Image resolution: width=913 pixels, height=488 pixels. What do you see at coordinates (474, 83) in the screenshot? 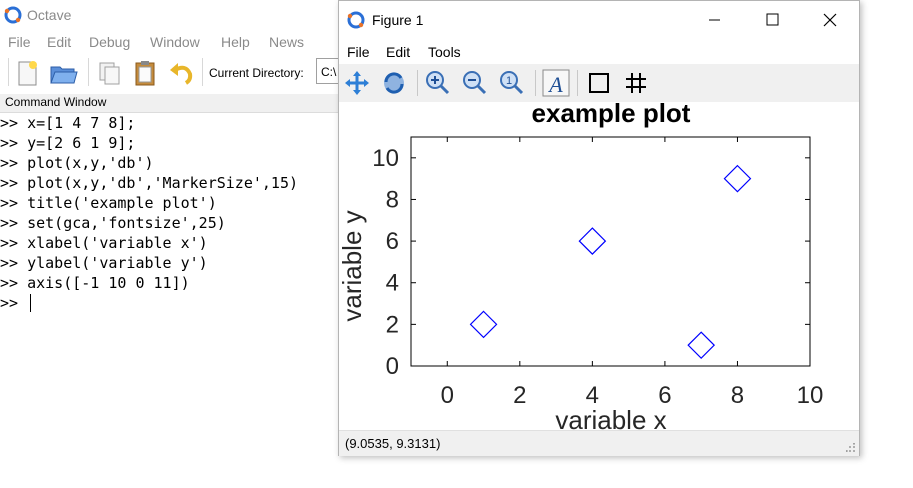
I see `zoom-out-icon` at bounding box center [474, 83].